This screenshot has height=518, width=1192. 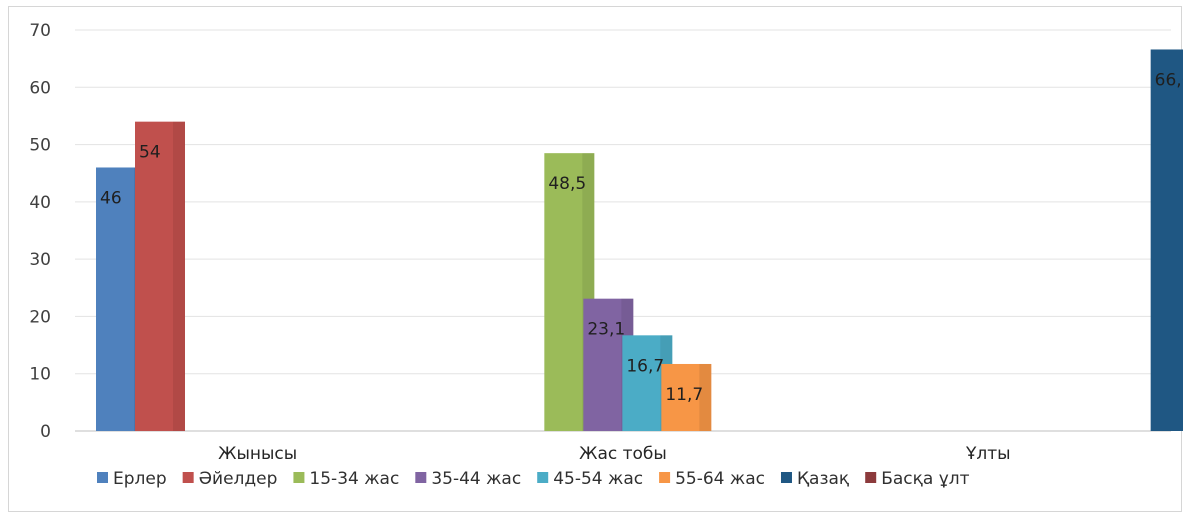 What do you see at coordinates (188, 477) in the screenshot?
I see `legend-swatch-әйелдер` at bounding box center [188, 477].